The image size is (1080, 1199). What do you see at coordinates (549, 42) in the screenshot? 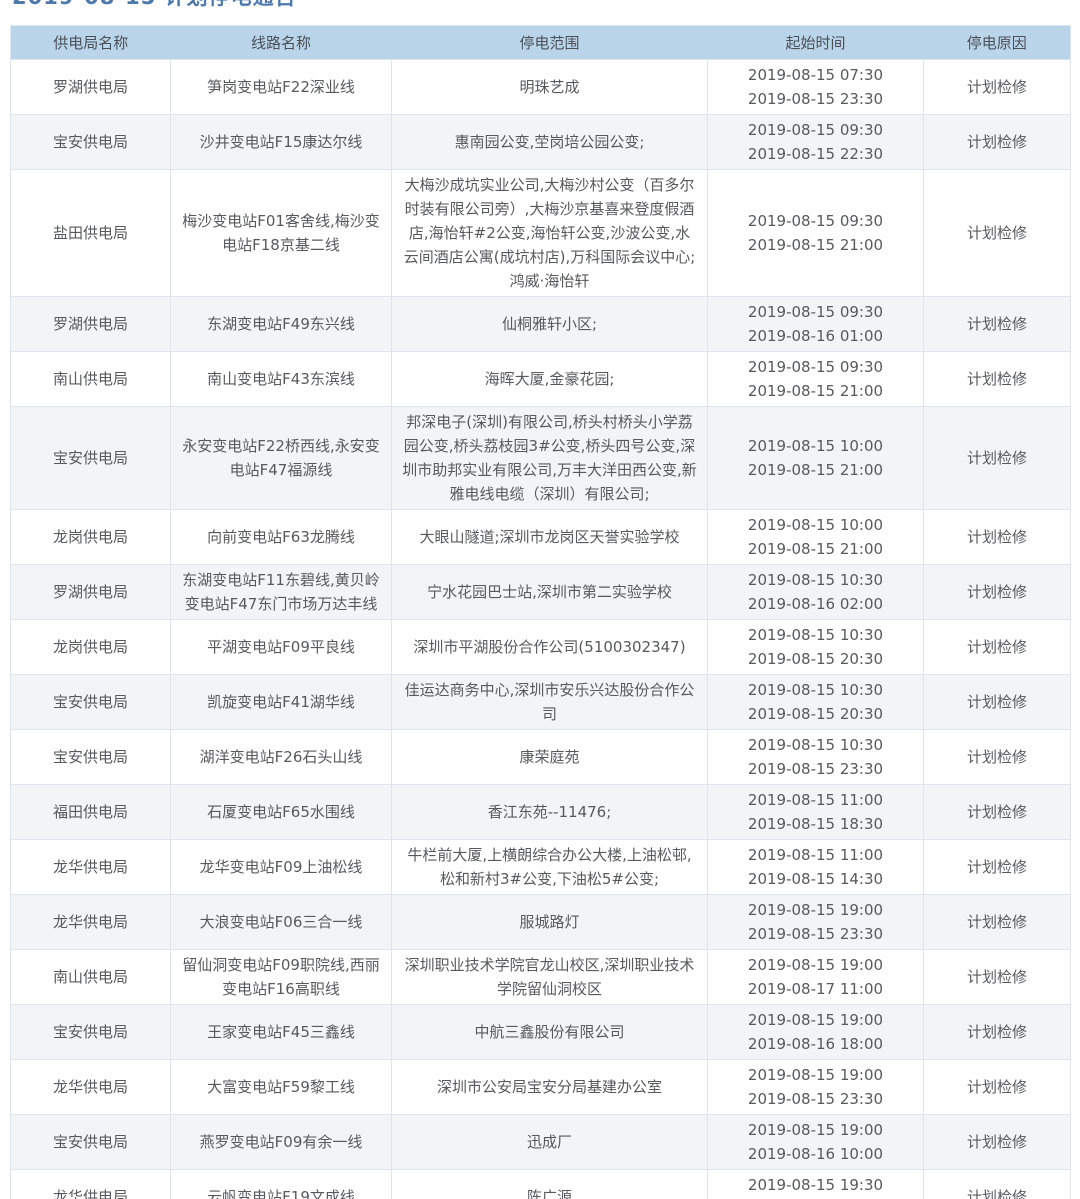
I see `column-header-scope: 停电范围` at bounding box center [549, 42].